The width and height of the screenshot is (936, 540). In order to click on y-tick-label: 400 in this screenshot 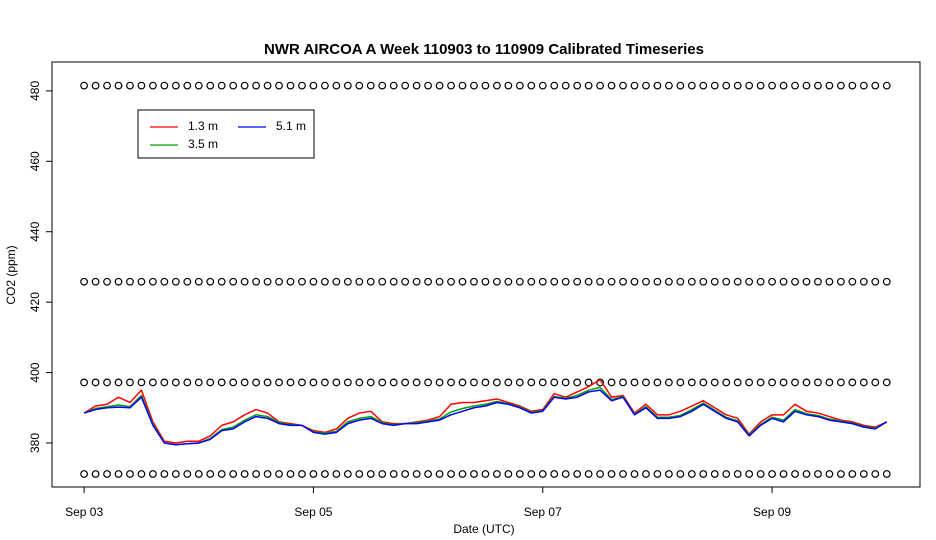, I will do `click(35, 372)`.